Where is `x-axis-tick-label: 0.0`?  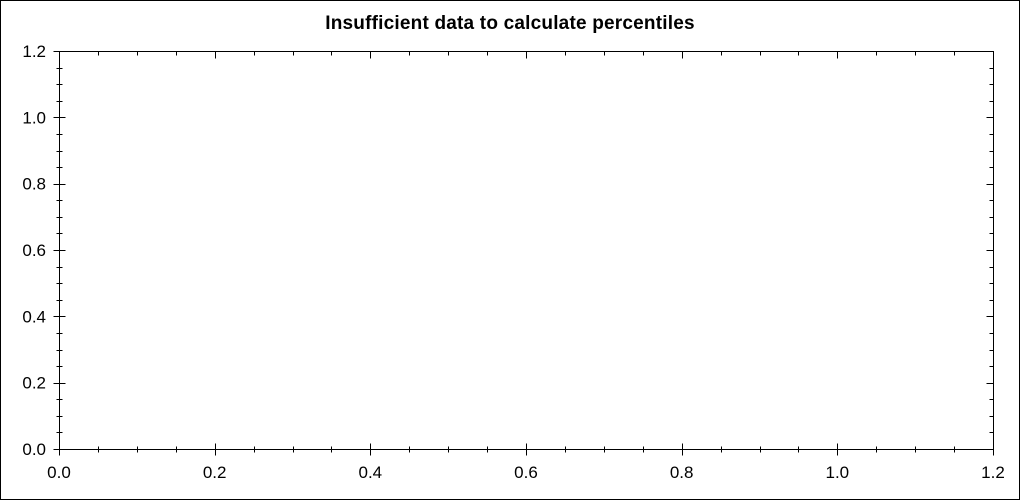 x-axis-tick-label: 0.0 is located at coordinates (59, 472).